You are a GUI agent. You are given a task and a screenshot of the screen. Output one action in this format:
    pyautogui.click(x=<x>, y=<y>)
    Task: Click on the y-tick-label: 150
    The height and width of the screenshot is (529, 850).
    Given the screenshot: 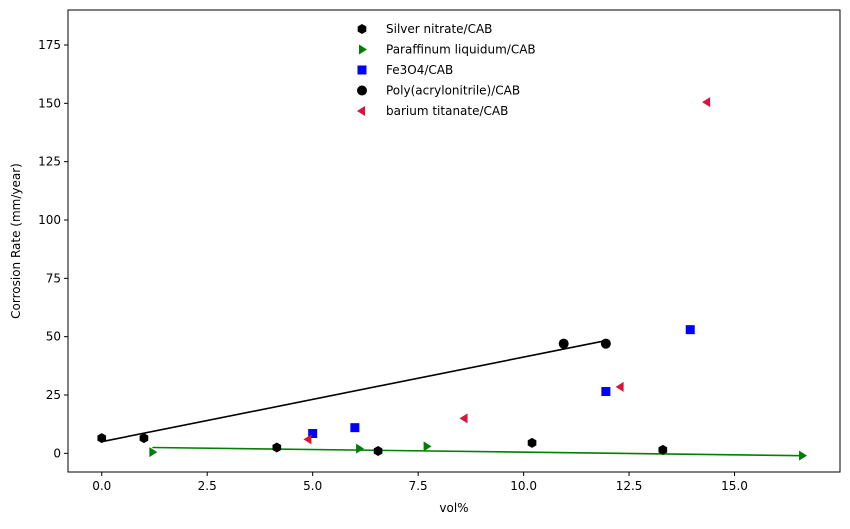 What is the action you would take?
    pyautogui.click(x=49, y=103)
    